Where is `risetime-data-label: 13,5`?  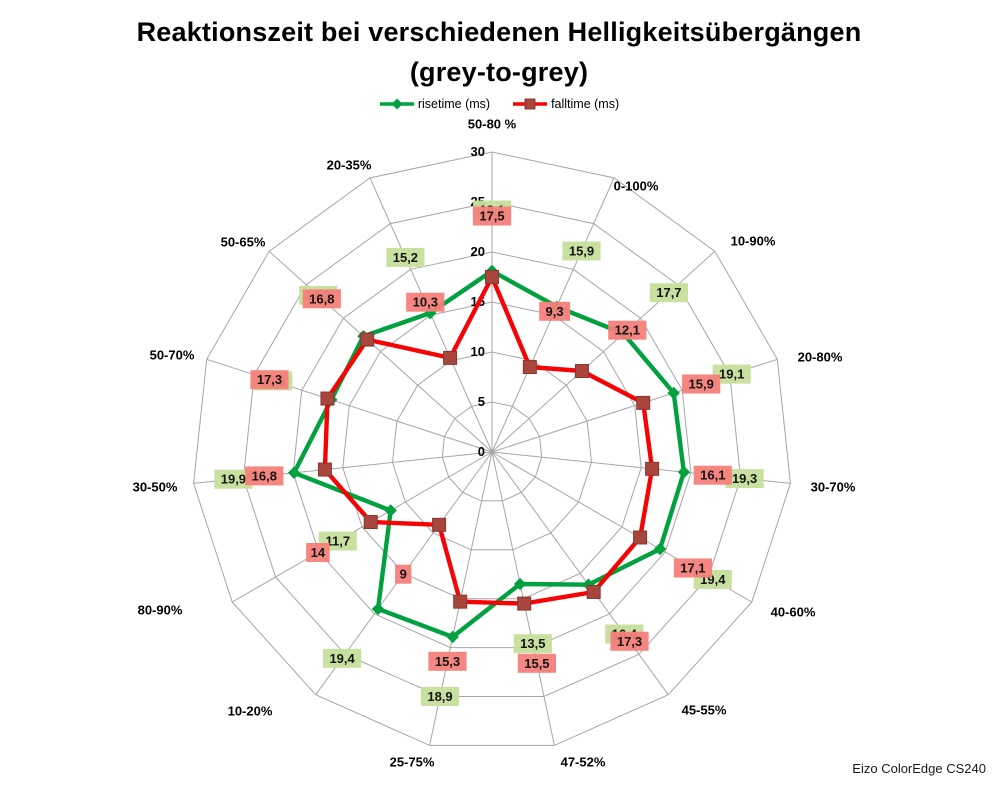
risetime-data-label: 13,5 is located at coordinates (532, 643).